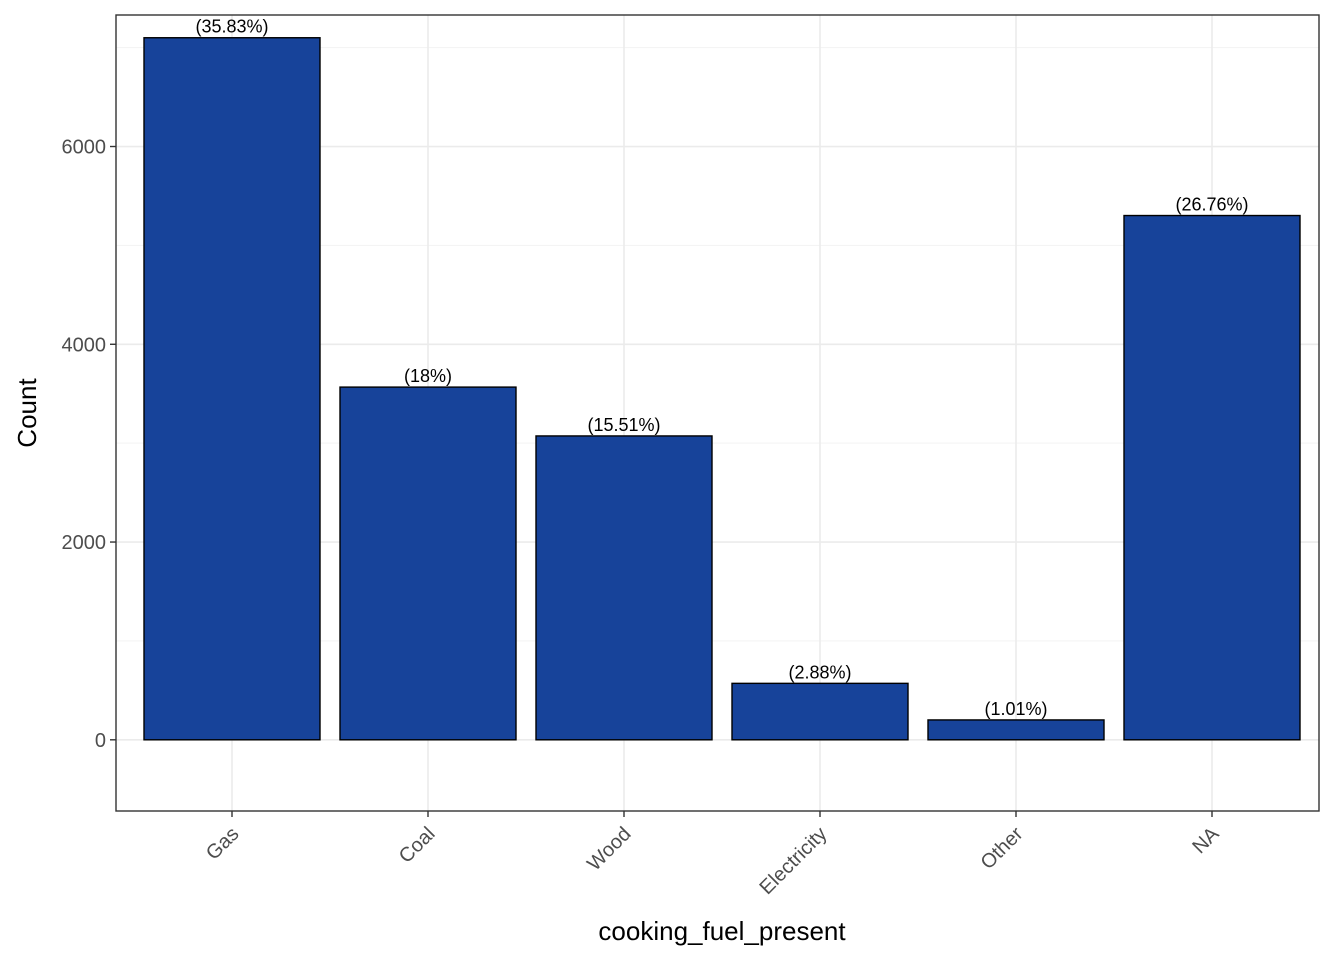  Describe the element at coordinates (84, 148) in the screenshot. I see `y-tick-label: 6000` at that location.